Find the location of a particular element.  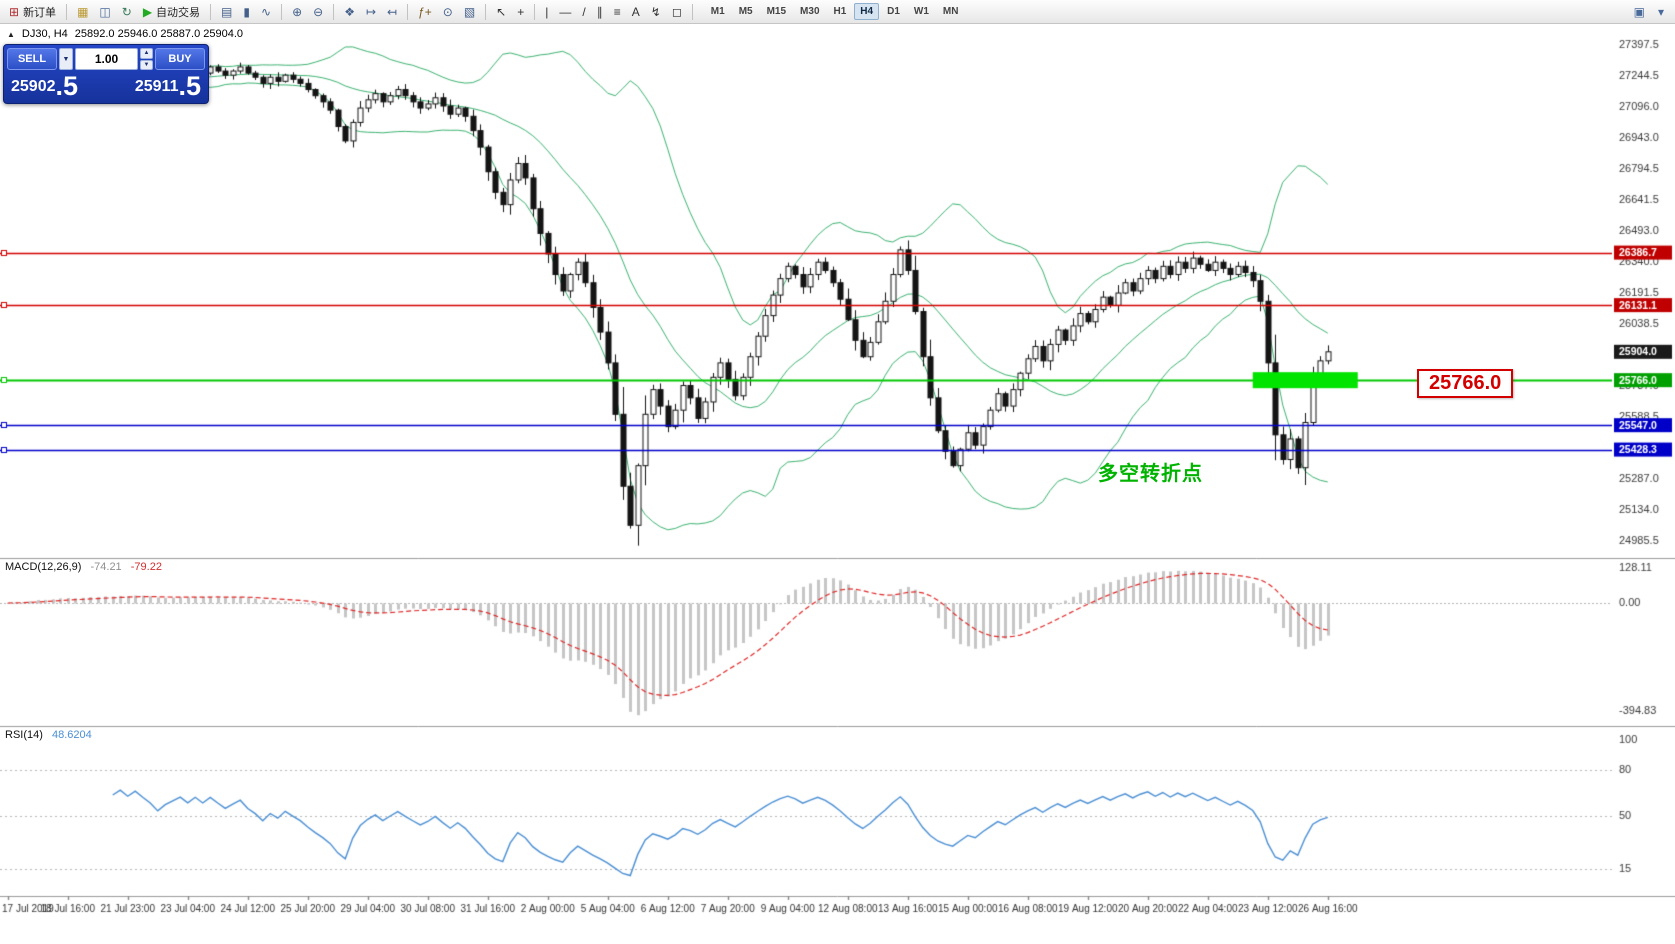

indicators-button: ƒ+ is located at coordinates (425, 12).